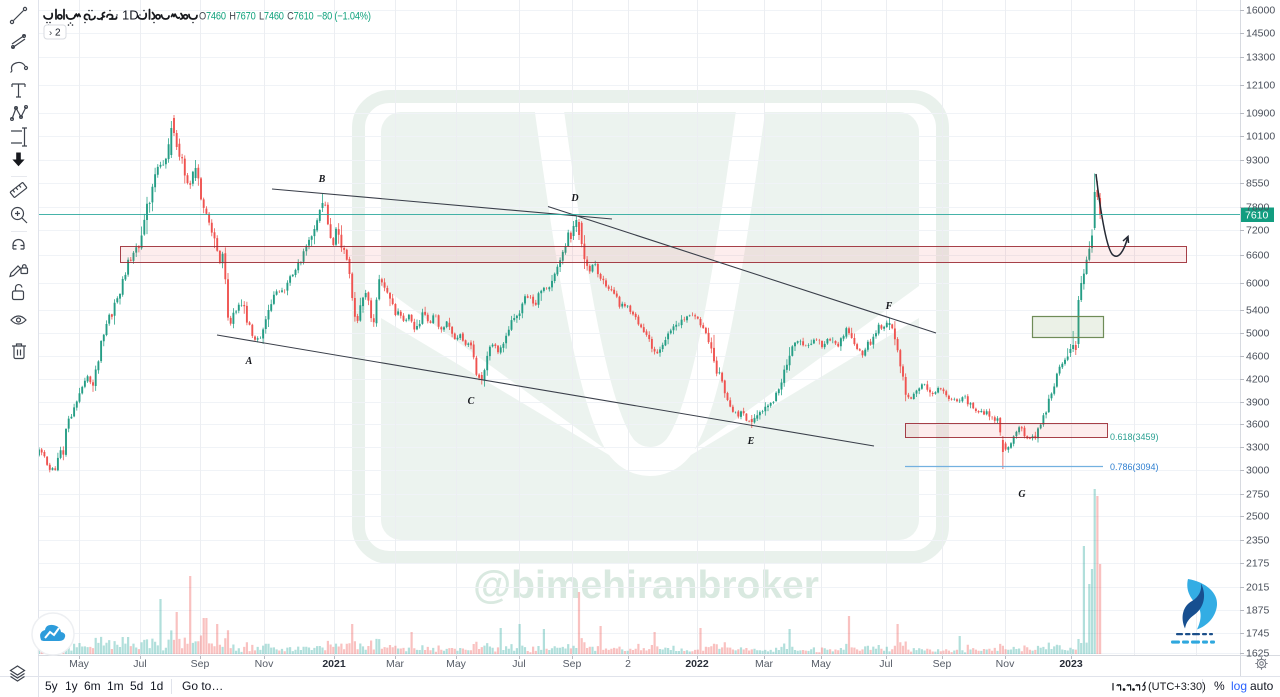 Image resolution: width=1280 pixels, height=697 pixels. I want to click on svg-text: 3000, so click(1258, 471).